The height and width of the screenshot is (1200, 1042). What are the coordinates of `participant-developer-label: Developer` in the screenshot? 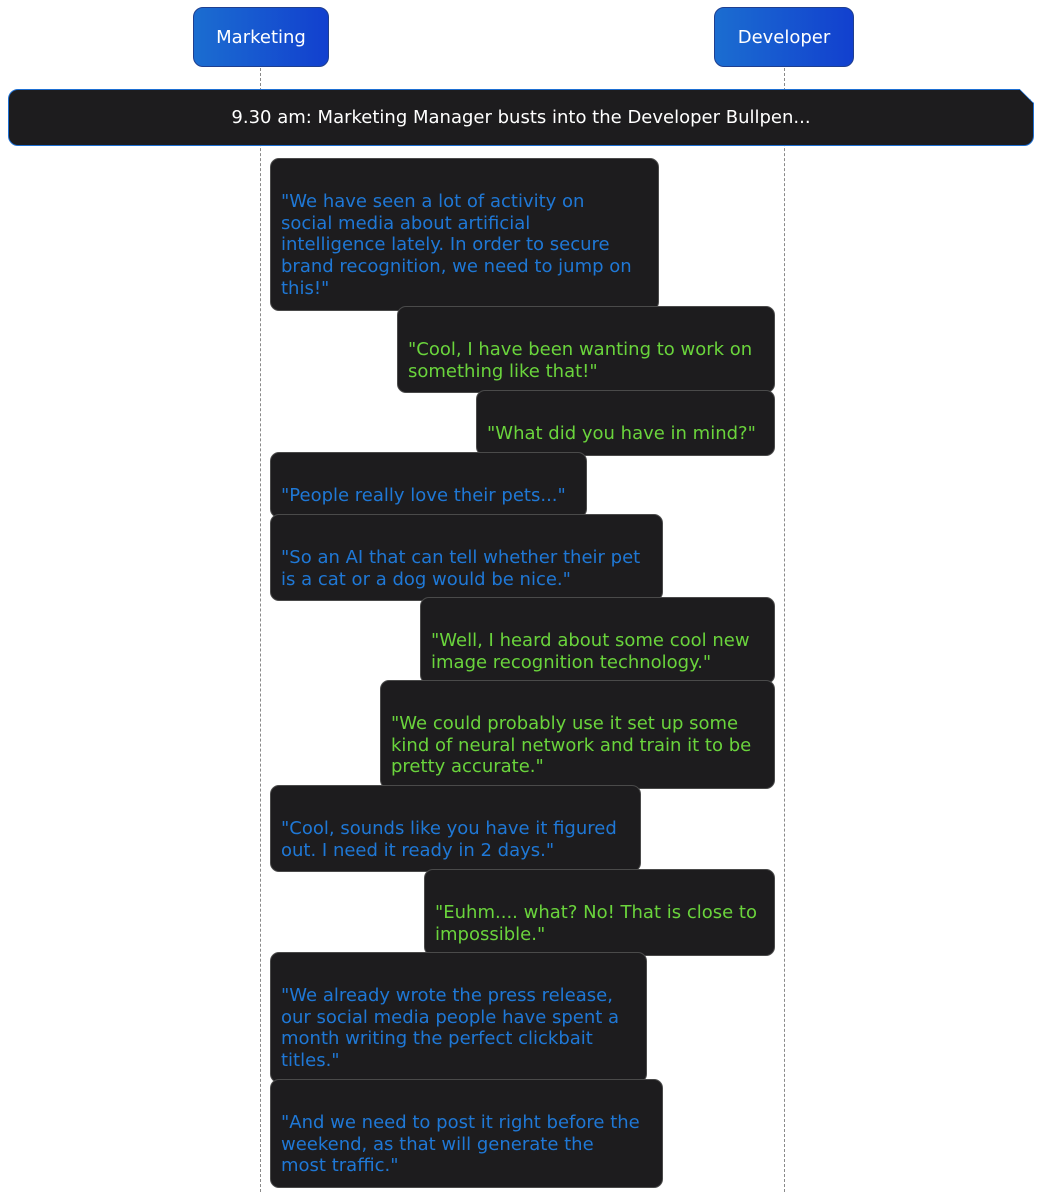 It's located at (784, 37).